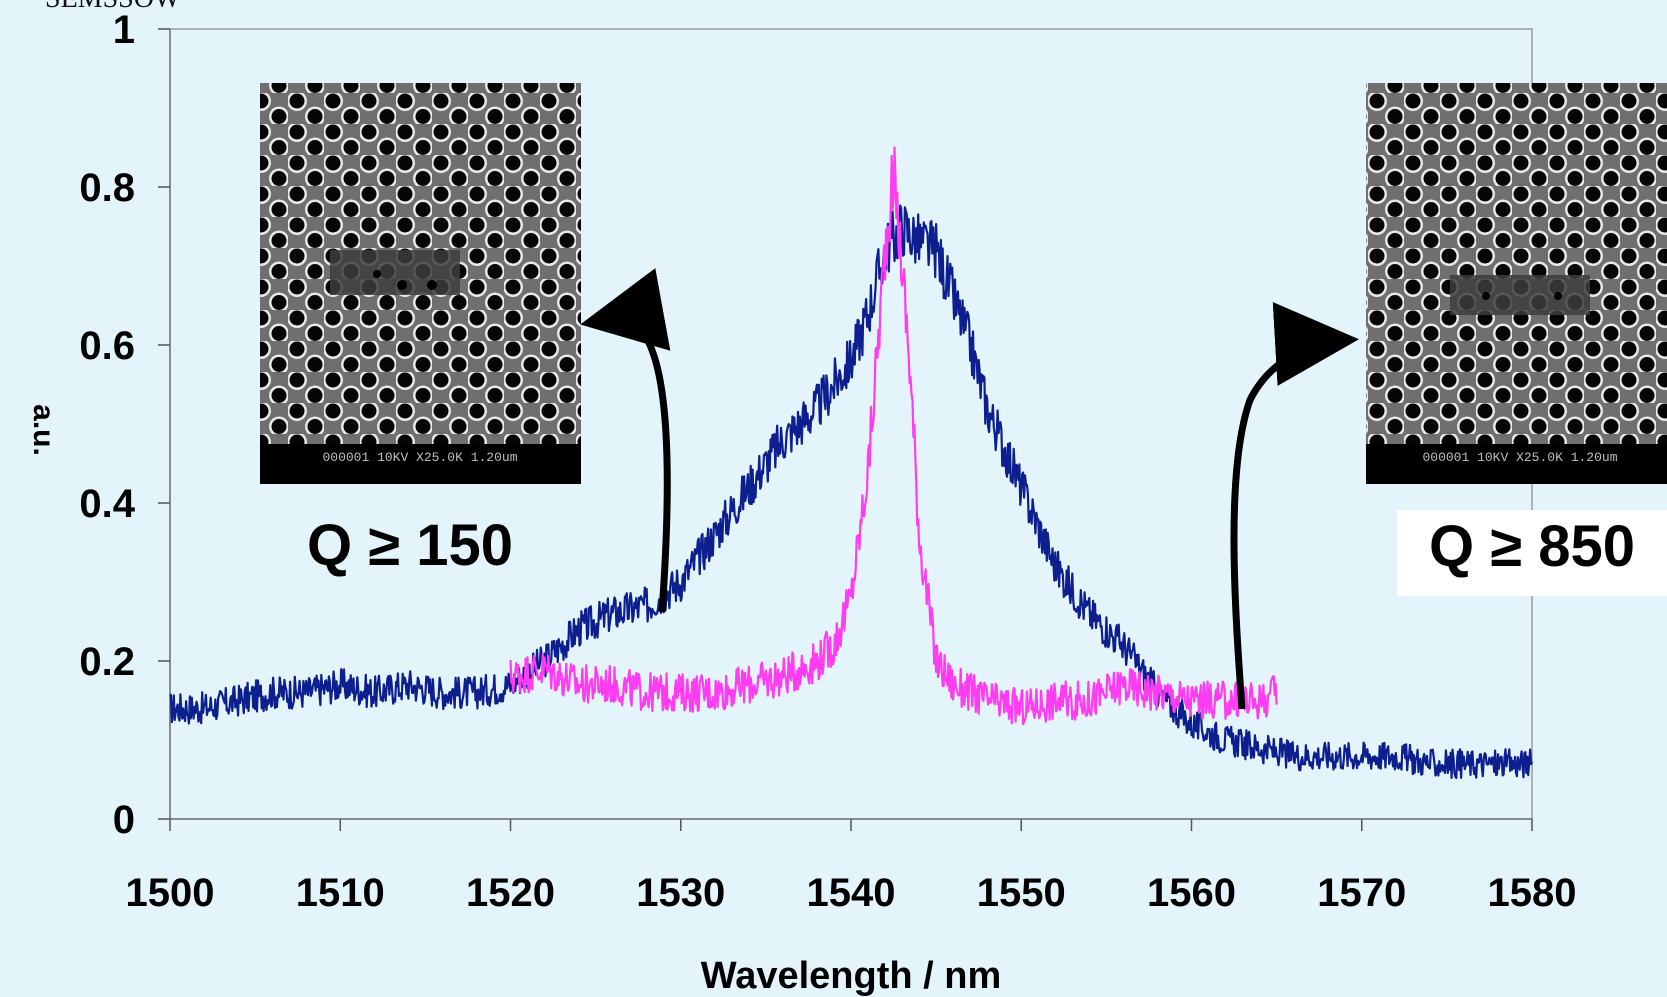 This screenshot has width=1667, height=997. Describe the element at coordinates (113, 7) in the screenshot. I see `top-text-fragment: SEMSSOW` at that location.